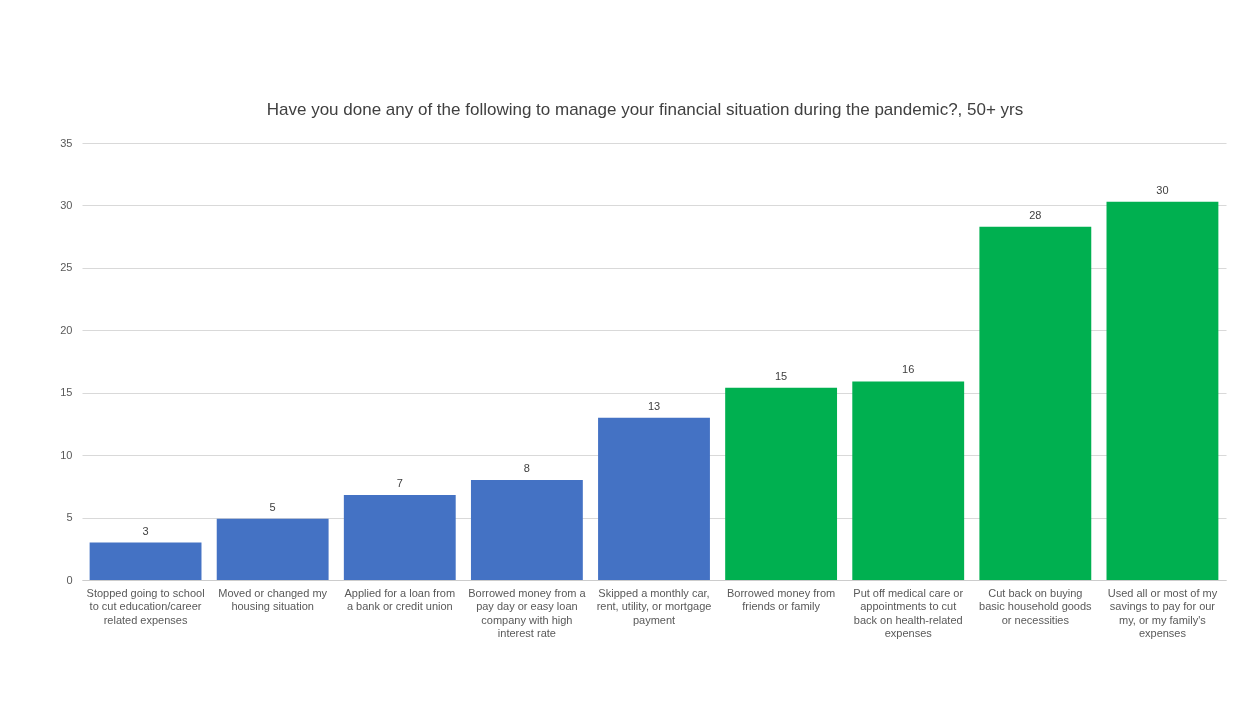 This screenshot has height=708, width=1256. I want to click on data-label: 28, so click(1035, 214).